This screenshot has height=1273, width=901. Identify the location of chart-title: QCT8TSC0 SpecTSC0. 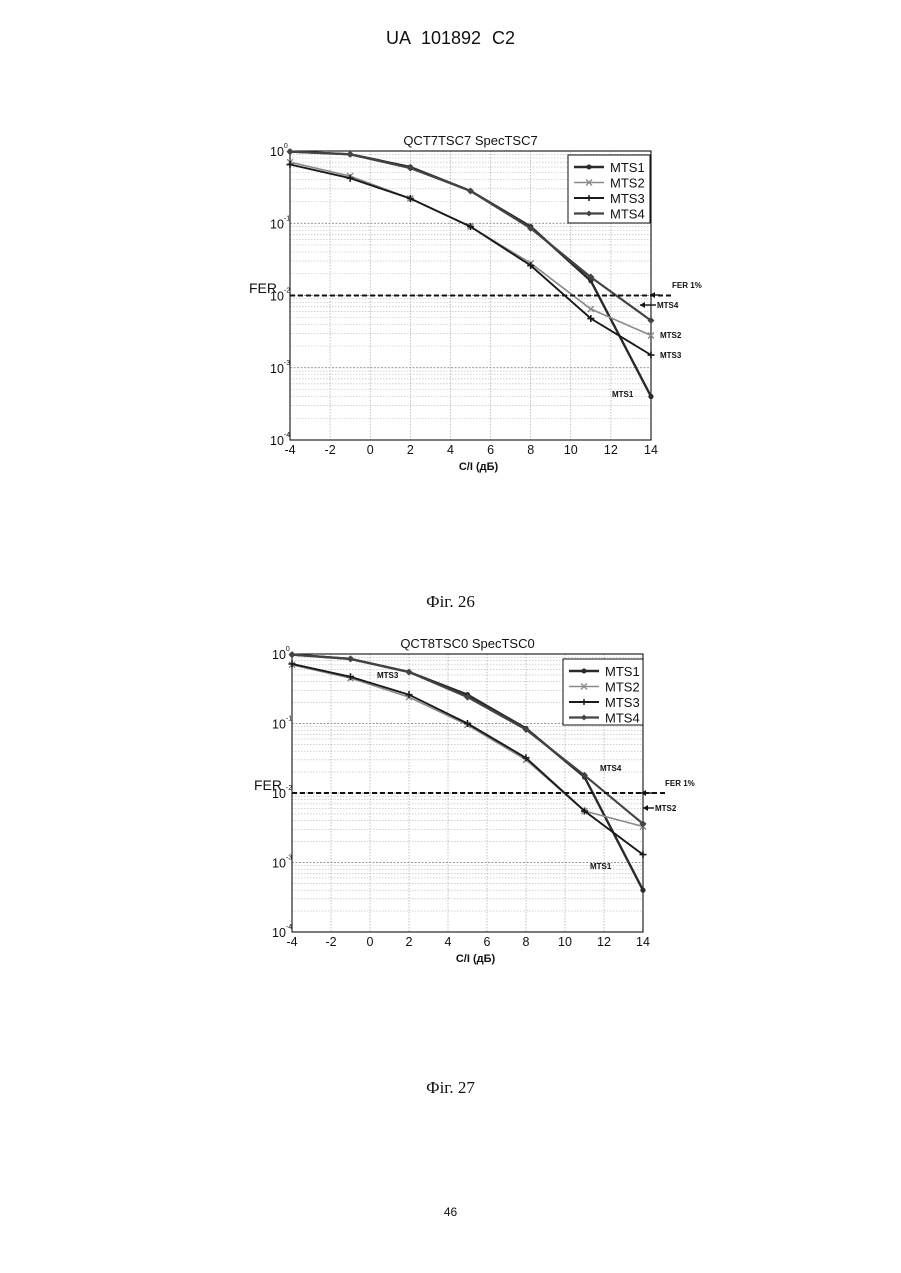
(467, 643).